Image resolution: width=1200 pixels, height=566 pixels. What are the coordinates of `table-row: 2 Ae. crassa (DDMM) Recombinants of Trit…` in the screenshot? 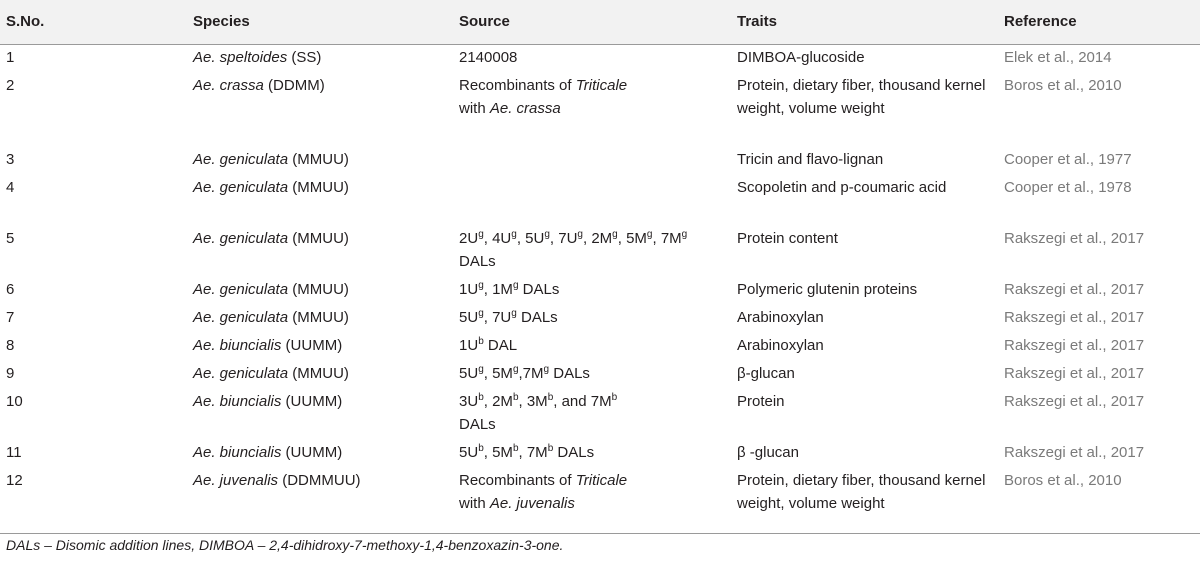 It's located at (600, 110).